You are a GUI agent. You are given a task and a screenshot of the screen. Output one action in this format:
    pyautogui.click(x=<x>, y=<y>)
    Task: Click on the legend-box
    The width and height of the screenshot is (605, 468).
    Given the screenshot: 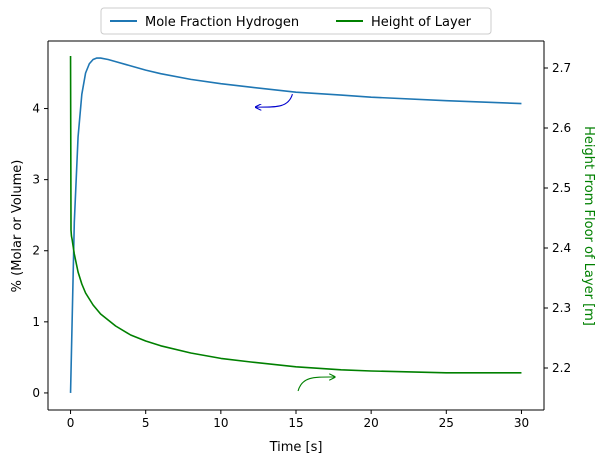 What is the action you would take?
    pyautogui.click(x=296, y=21)
    